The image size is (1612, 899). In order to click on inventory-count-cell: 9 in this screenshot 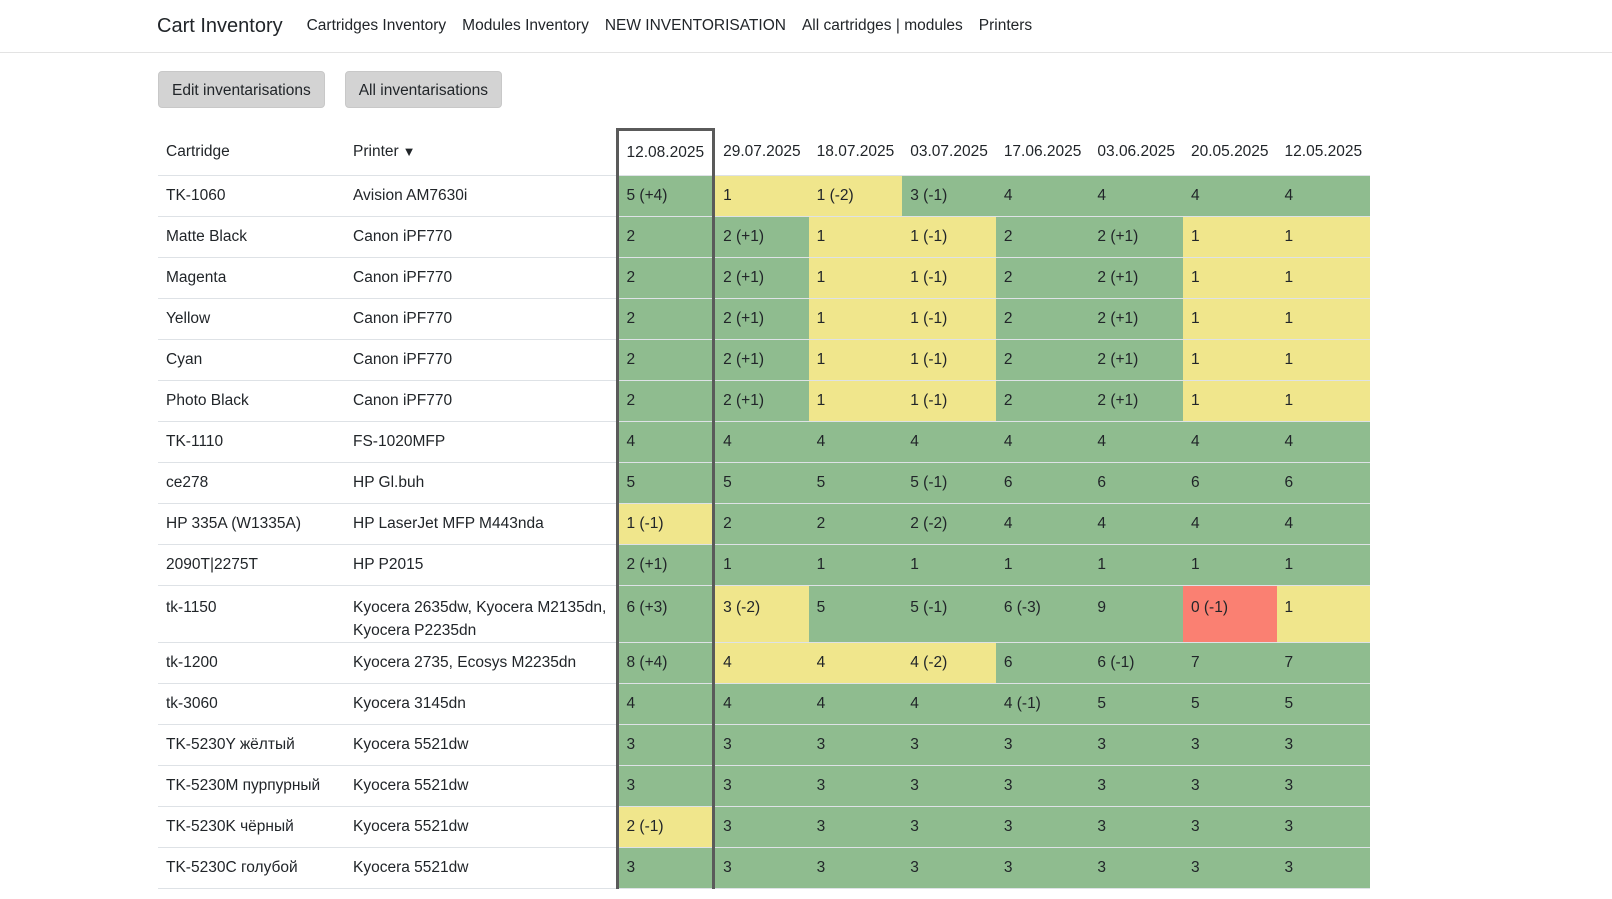, I will do `click(1136, 614)`.